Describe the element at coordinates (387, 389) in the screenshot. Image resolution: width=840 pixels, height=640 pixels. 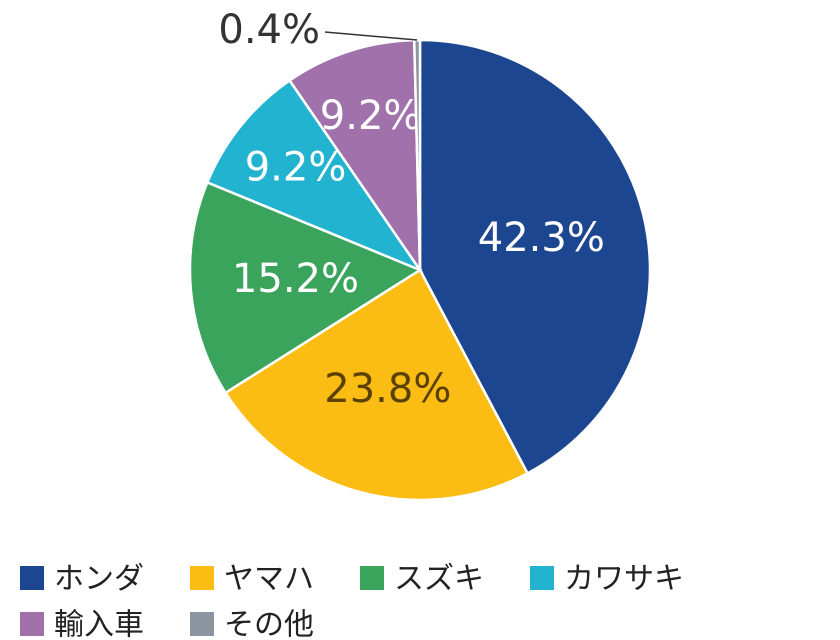
I see `value-label: 23.8%` at that location.